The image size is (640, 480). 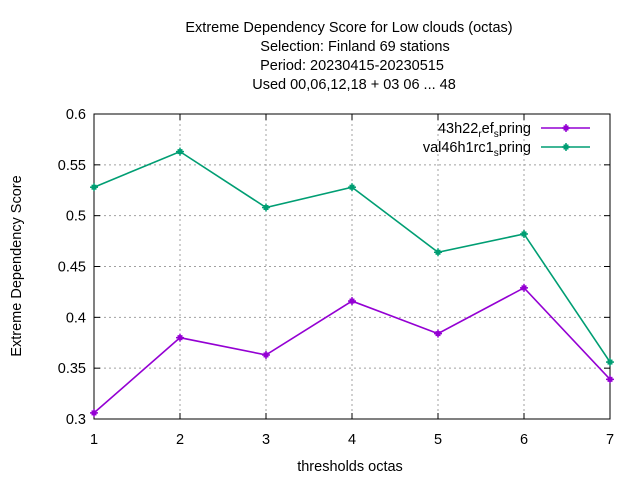 I want to click on y-tick-label: 0.5, so click(x=76, y=217).